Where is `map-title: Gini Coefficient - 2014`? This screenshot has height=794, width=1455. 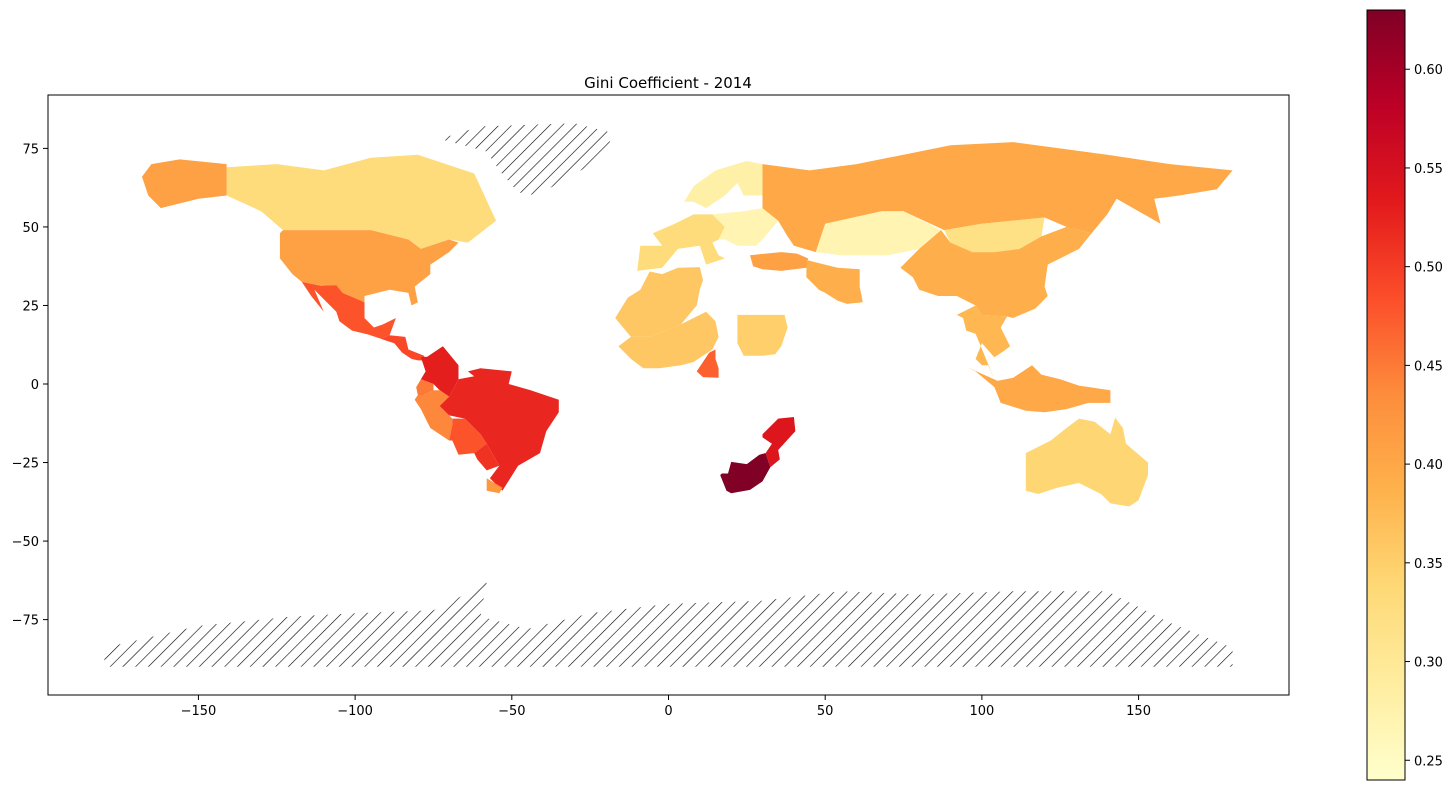 map-title: Gini Coefficient - 2014 is located at coordinates (668, 83).